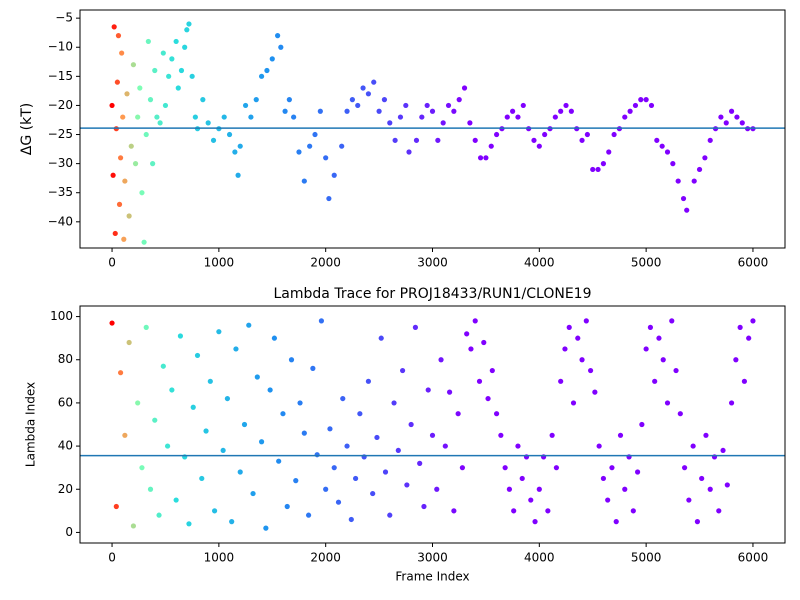 The width and height of the screenshot is (800, 600). What do you see at coordinates (64, 18) in the screenshot?
I see `y-tick-label: −5` at bounding box center [64, 18].